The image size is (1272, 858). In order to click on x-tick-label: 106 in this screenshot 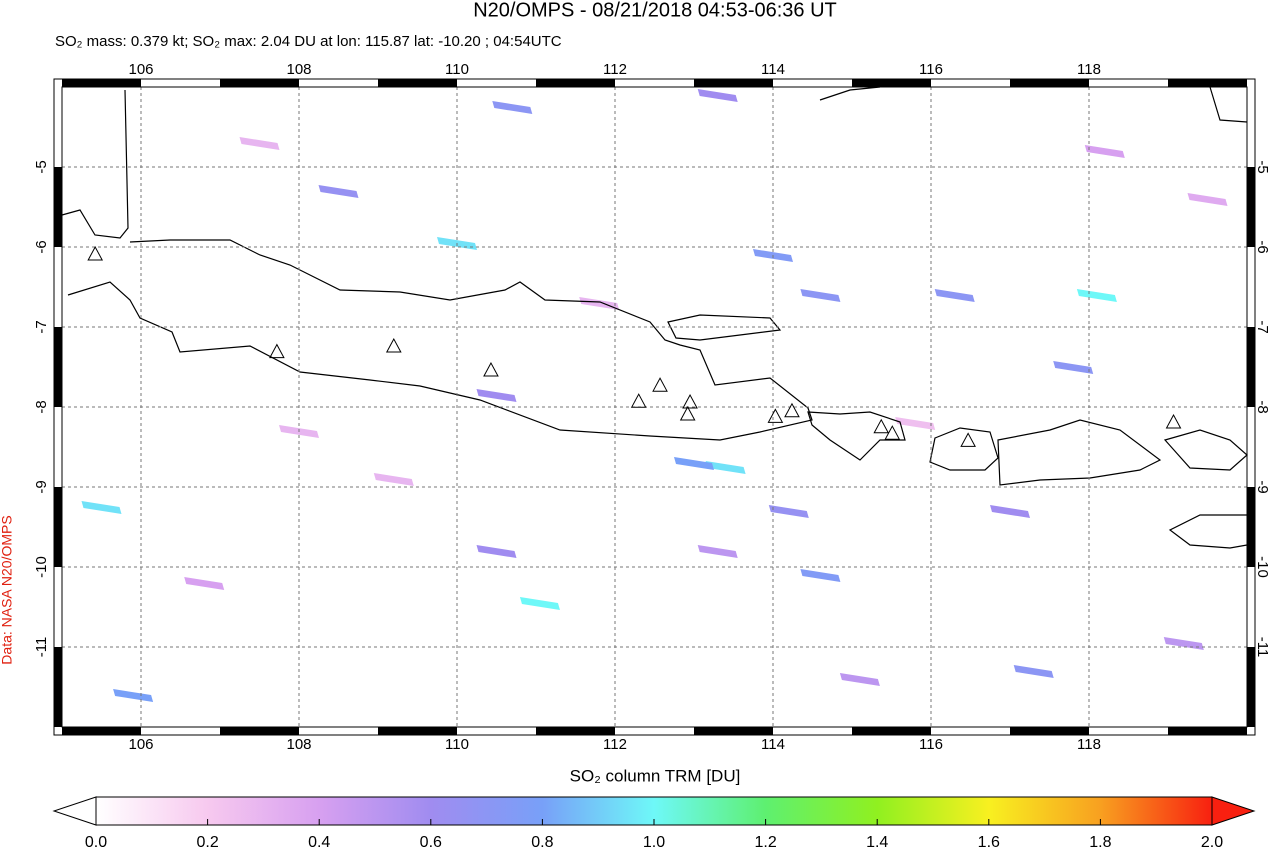, I will do `click(140, 69)`.